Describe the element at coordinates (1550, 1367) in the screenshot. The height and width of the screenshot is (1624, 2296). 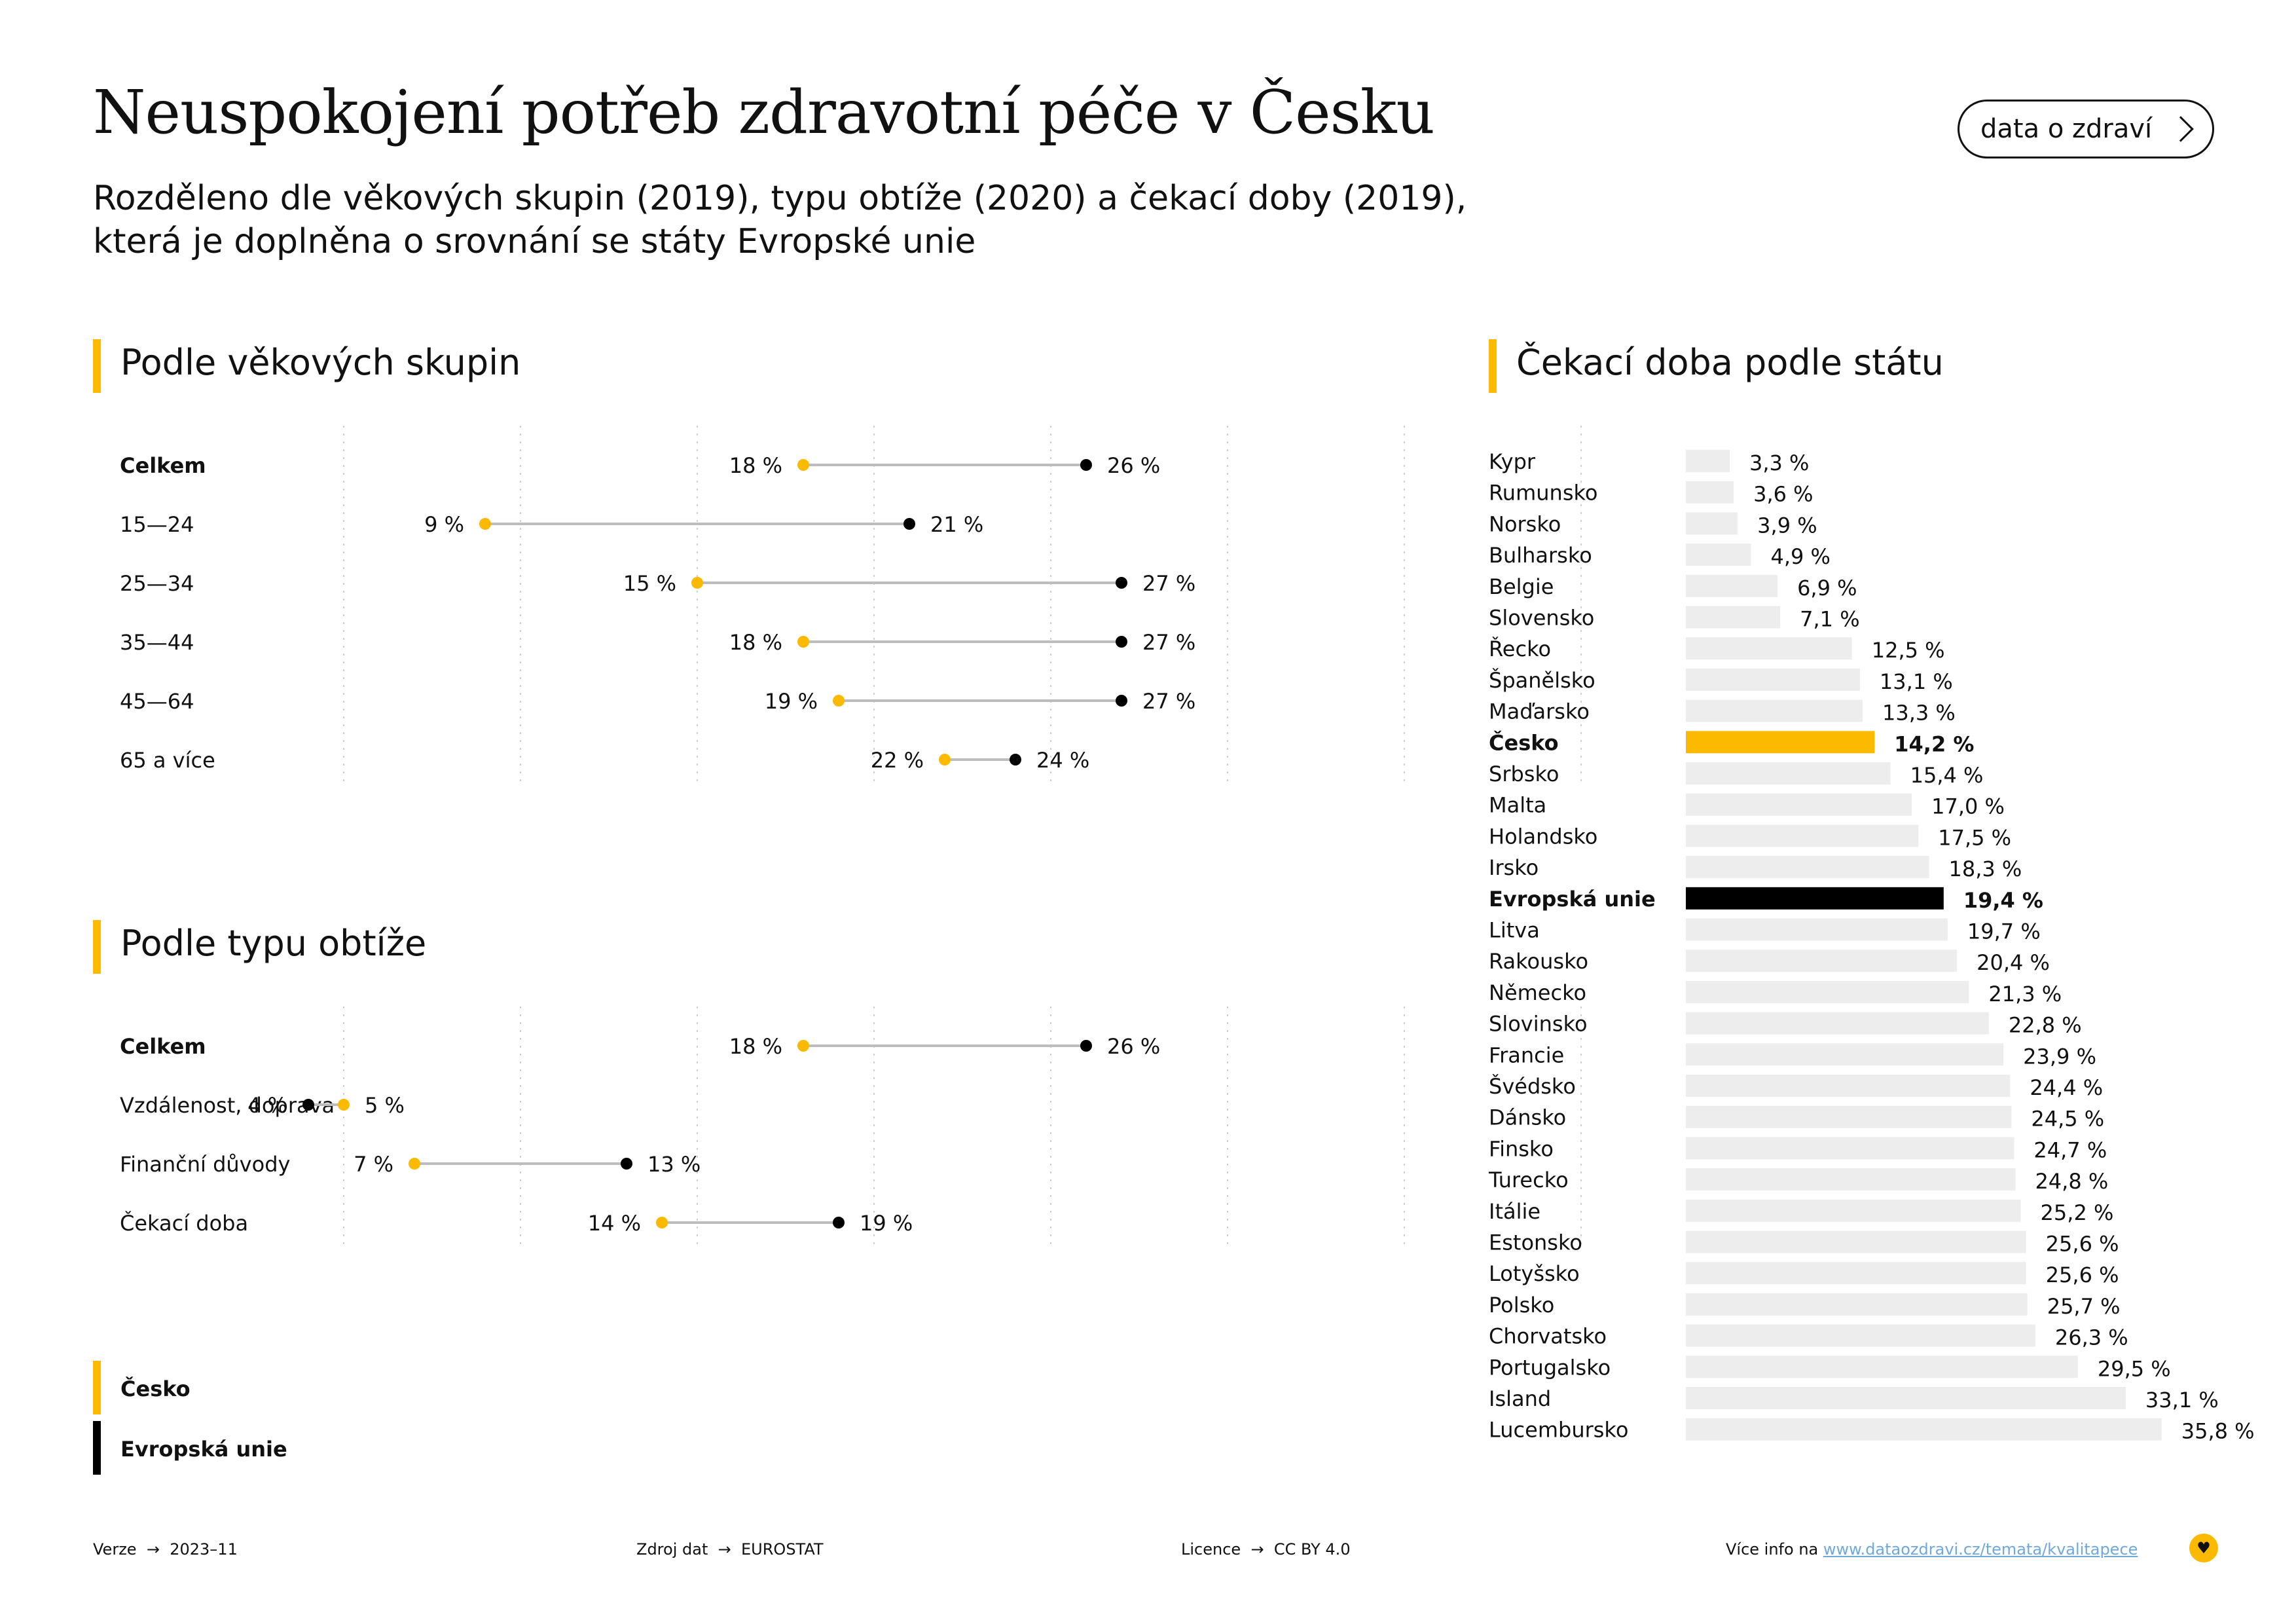
I see `country-label: Portugalsko` at that location.